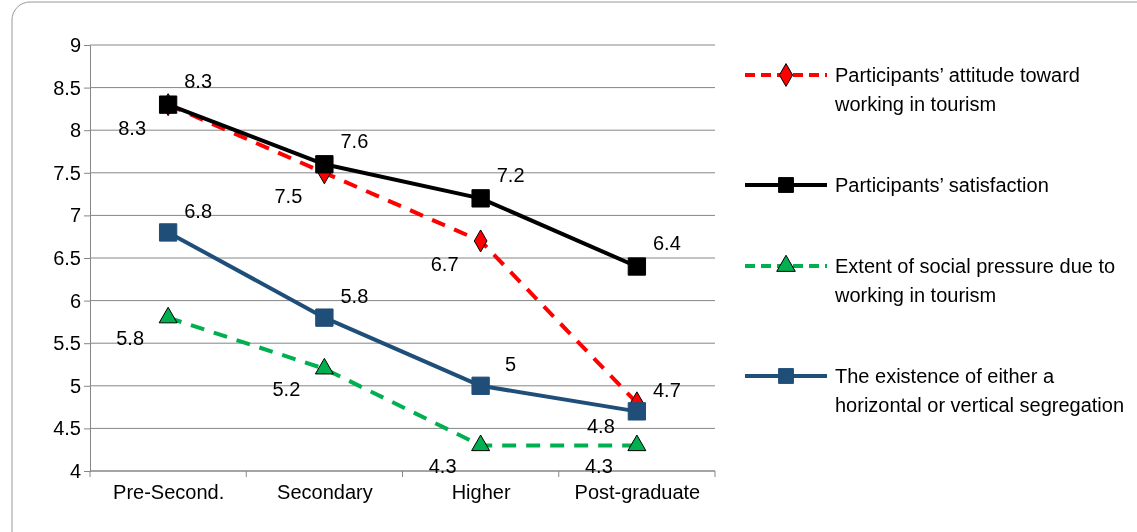 This screenshot has height=532, width=1137. I want to click on data-label: 7.5, so click(288, 196).